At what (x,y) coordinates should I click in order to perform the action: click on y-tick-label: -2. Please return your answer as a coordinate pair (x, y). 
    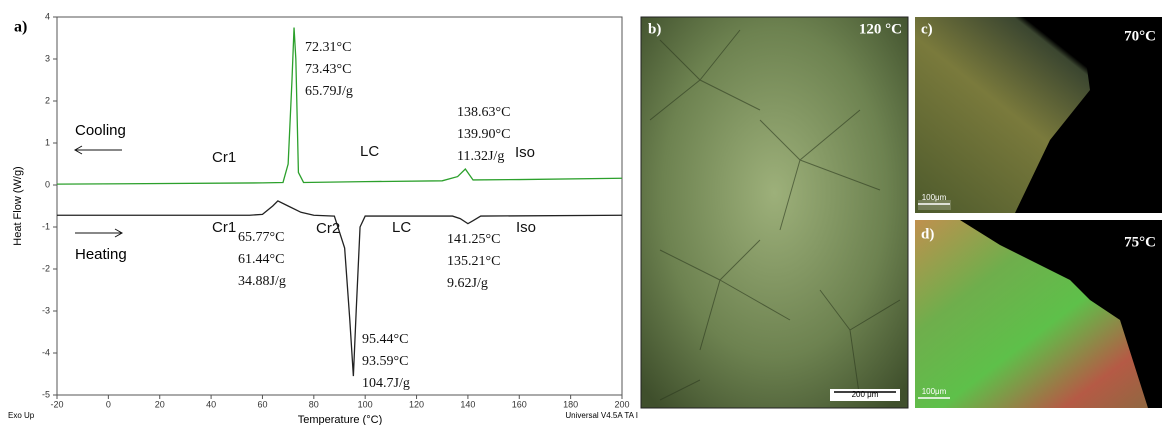
    Looking at the image, I should click on (46, 268).